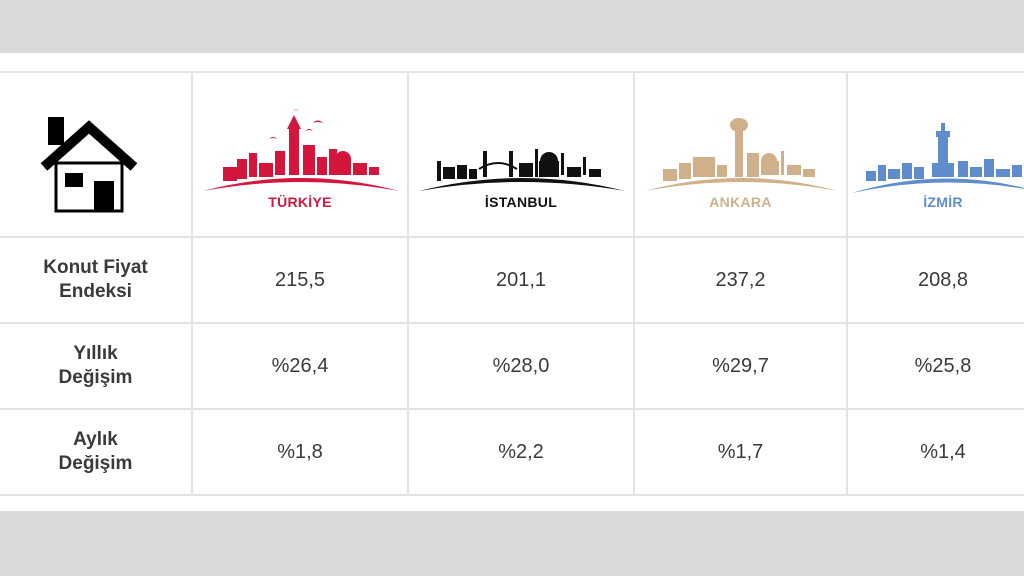 This screenshot has width=1024, height=576. I want to click on city-label-turkiye: TÜRKİYE, so click(300, 202).